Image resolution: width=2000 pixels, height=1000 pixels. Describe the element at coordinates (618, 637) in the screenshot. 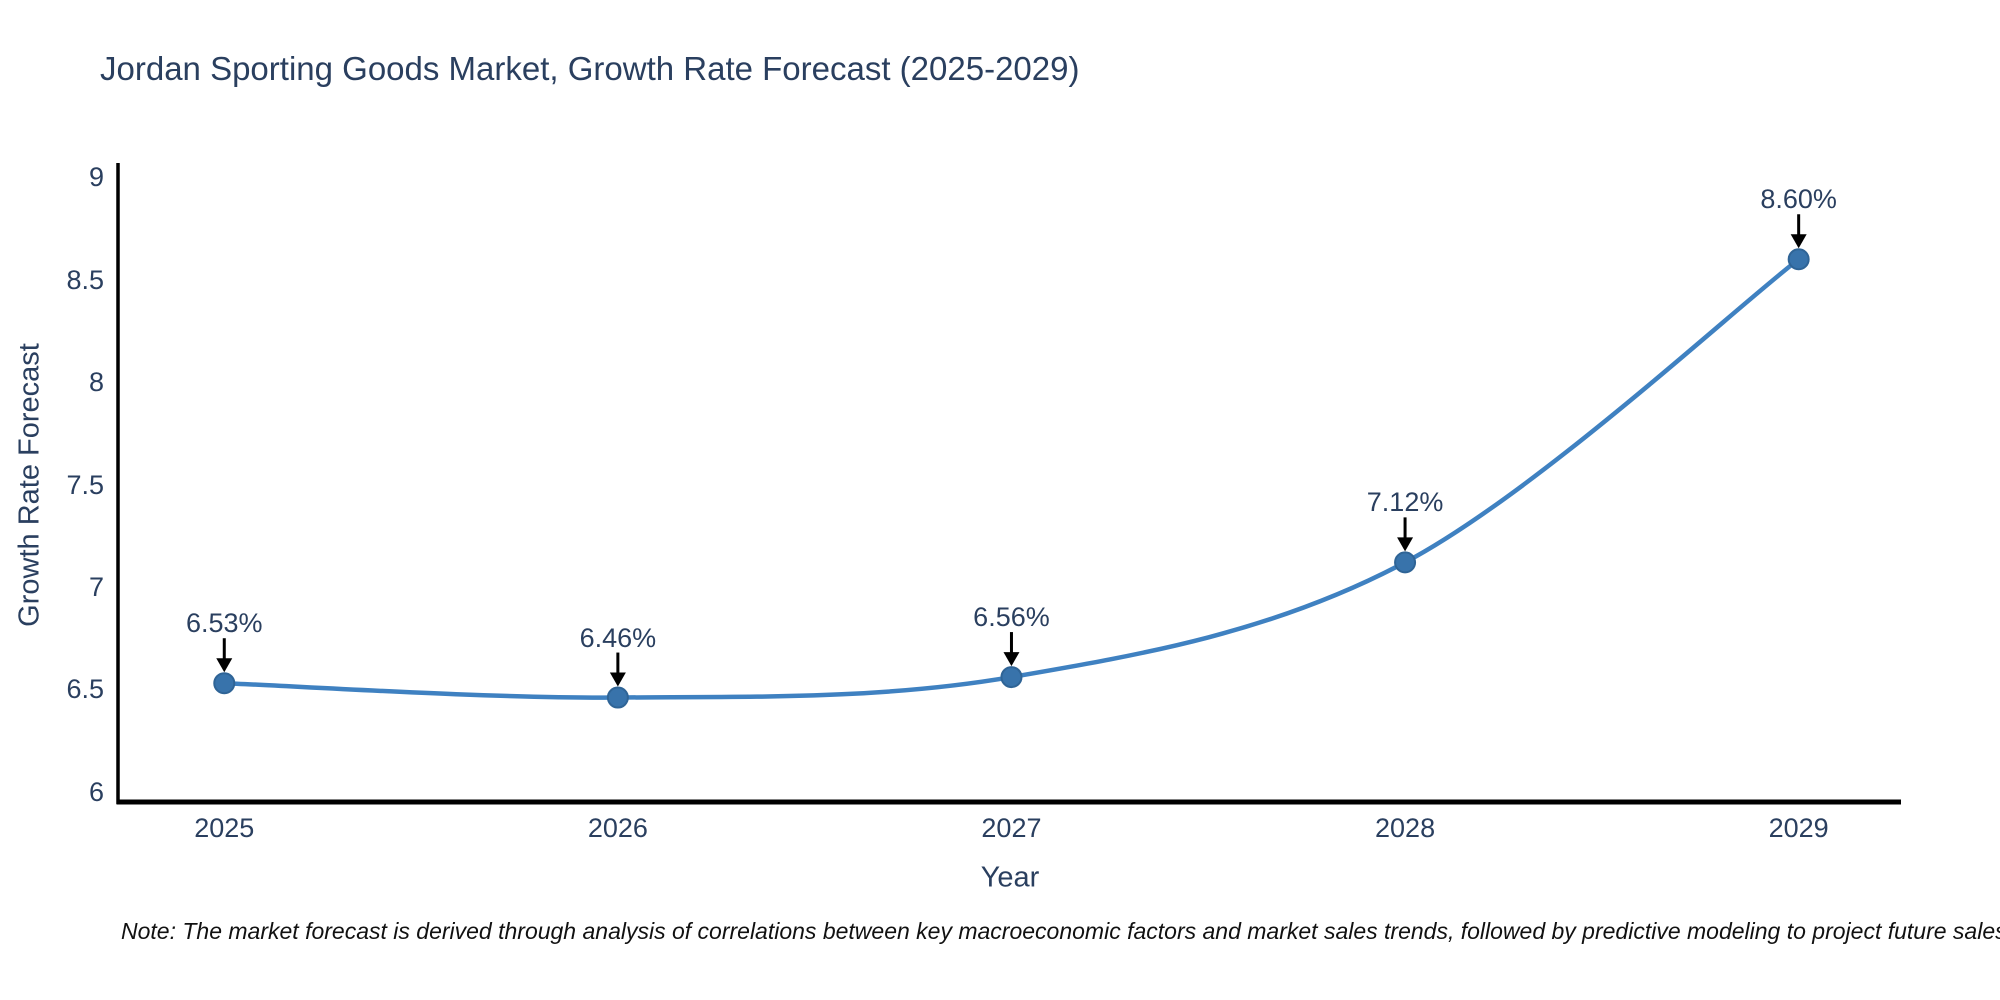

I see `data-point-label: 6.46%` at that location.